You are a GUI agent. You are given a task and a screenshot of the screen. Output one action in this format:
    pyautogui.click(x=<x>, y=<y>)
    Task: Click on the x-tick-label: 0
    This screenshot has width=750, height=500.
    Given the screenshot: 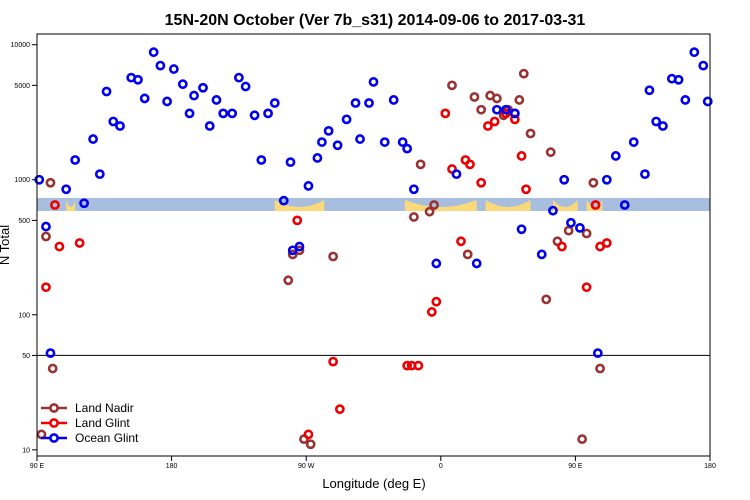 What is the action you would take?
    pyautogui.click(x=441, y=466)
    